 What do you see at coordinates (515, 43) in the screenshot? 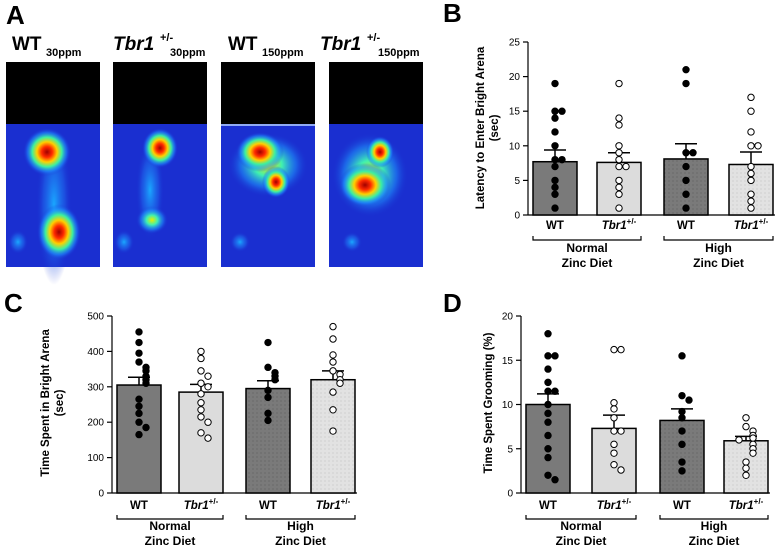
I see `y-tick-label: 25` at bounding box center [515, 43].